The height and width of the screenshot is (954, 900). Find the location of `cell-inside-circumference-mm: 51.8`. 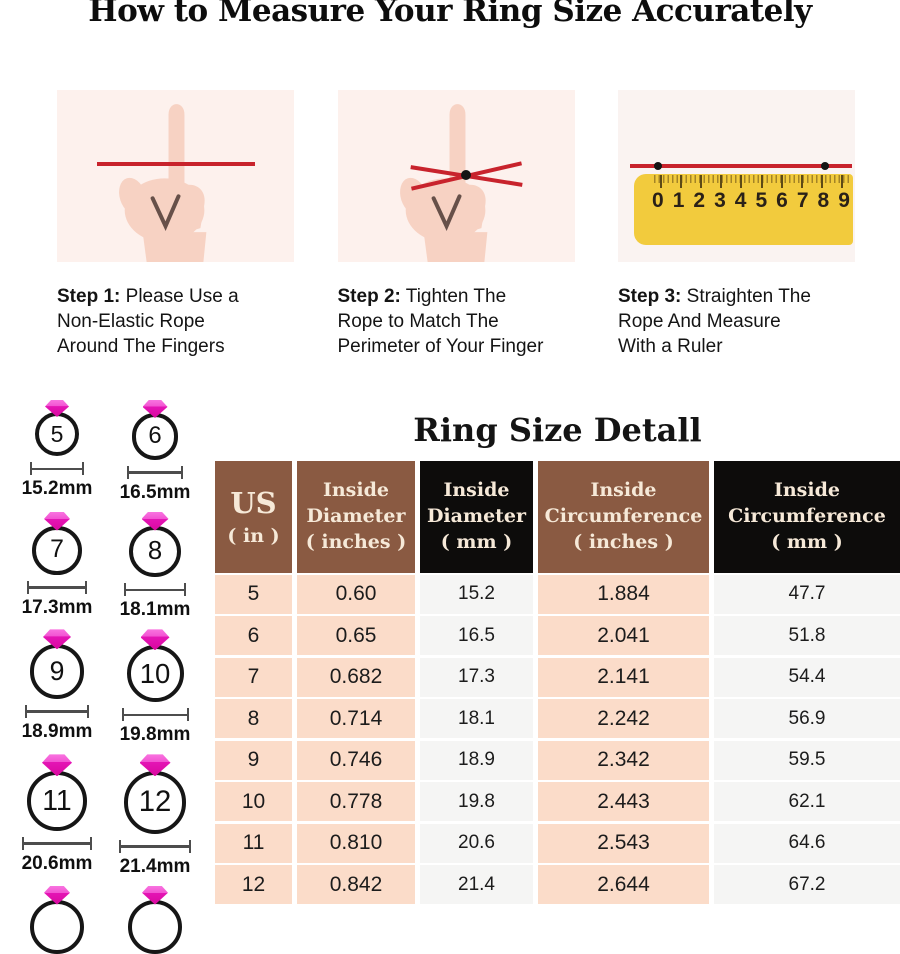

cell-inside-circumference-mm: 51.8 is located at coordinates (807, 636).